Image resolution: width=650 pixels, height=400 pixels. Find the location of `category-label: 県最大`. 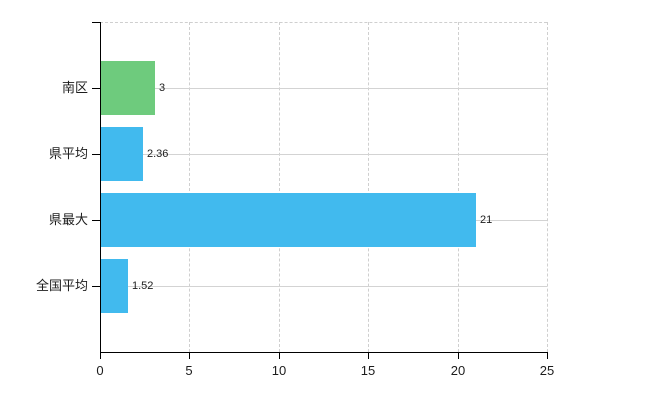

category-label: 県最大 is located at coordinates (68, 219).